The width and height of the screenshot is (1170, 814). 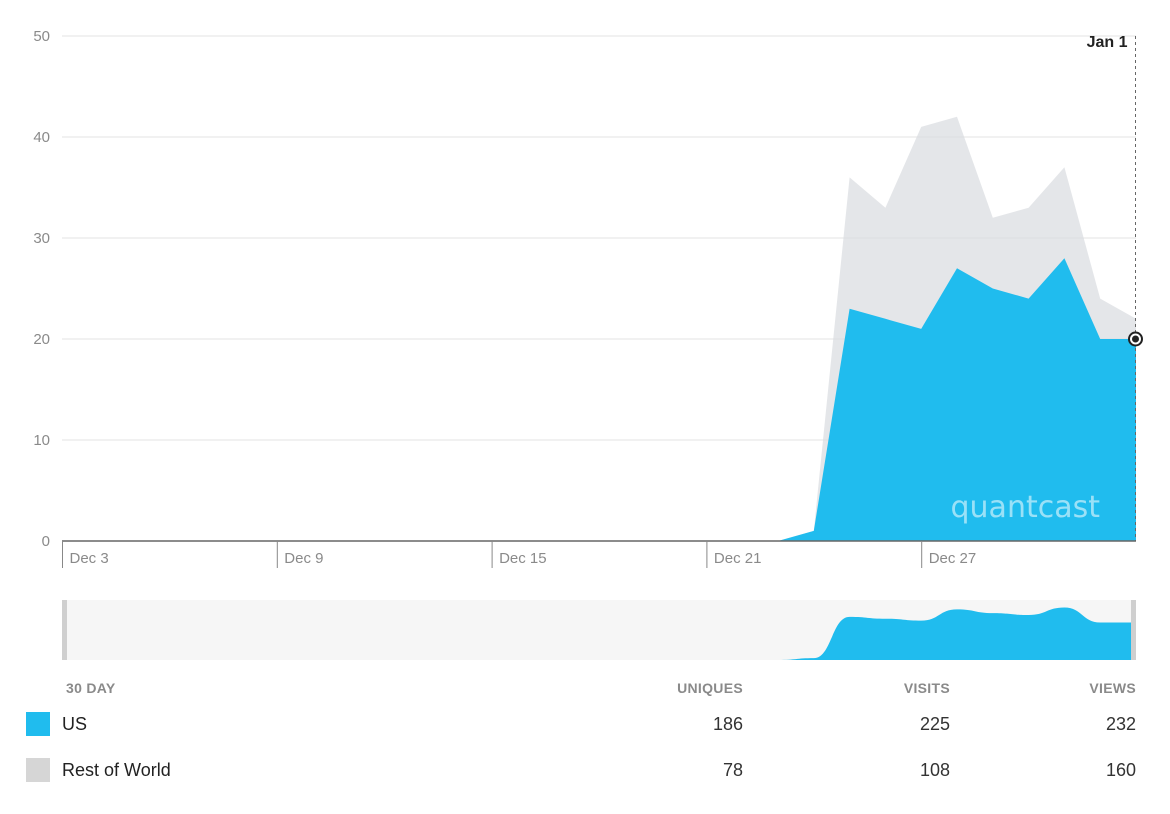 I want to click on hover-marker-dot, so click(x=1135, y=339).